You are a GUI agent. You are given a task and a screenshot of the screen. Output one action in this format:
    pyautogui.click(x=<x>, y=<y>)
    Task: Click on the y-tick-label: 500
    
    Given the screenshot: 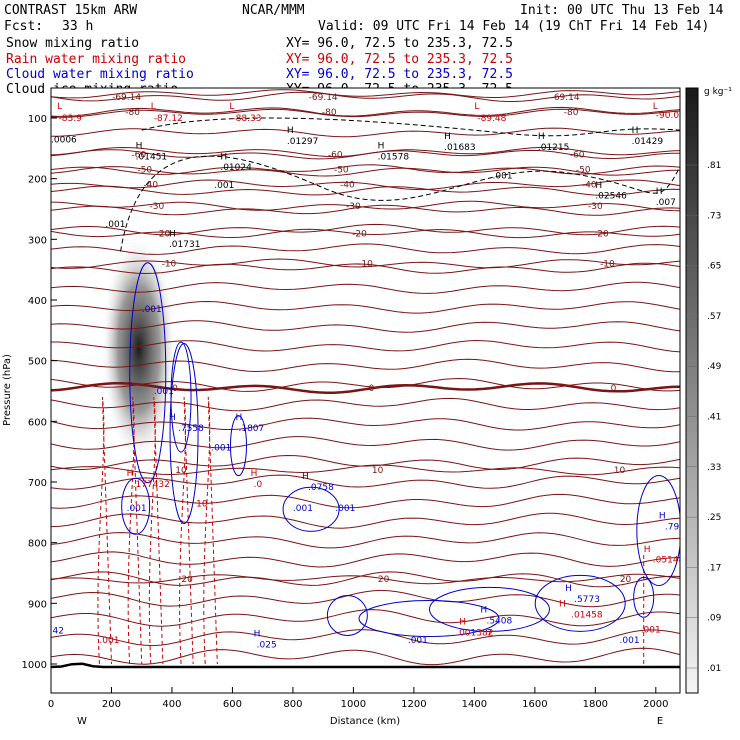 What is the action you would take?
    pyautogui.click(x=37, y=362)
    